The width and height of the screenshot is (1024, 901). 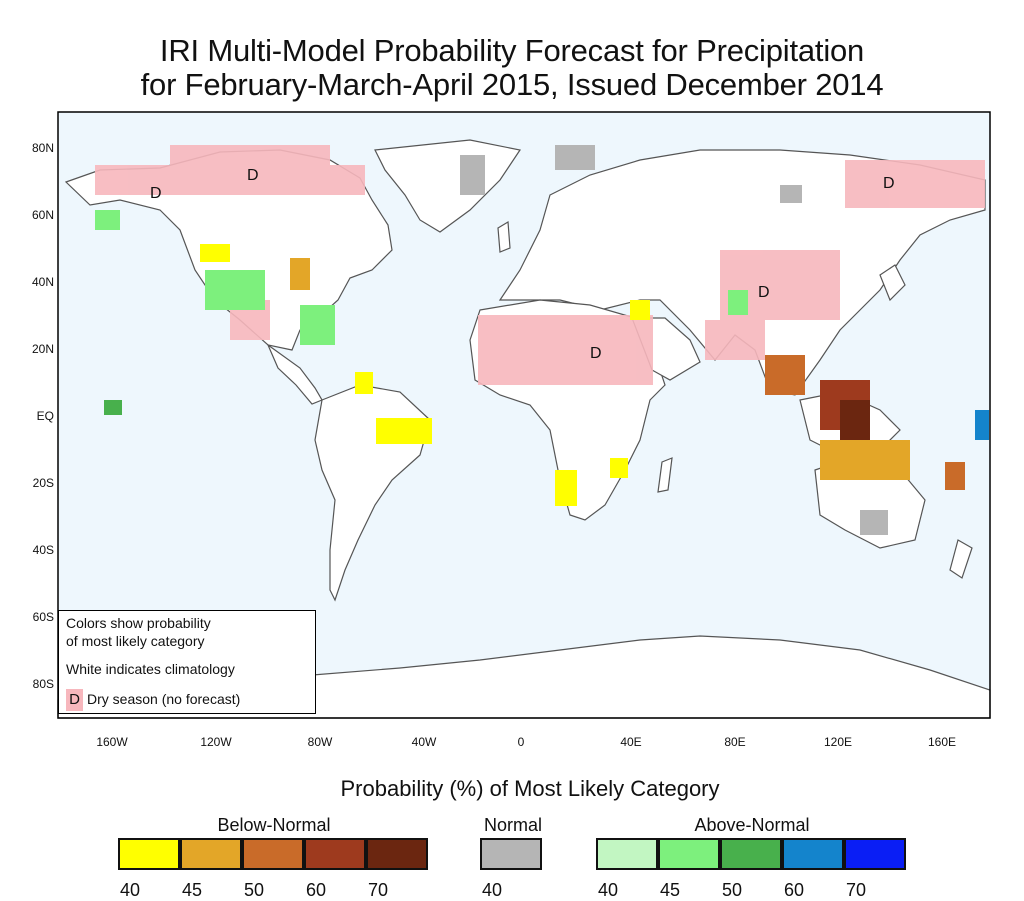 I want to click on dry-marker-canada: D, so click(x=253, y=175).